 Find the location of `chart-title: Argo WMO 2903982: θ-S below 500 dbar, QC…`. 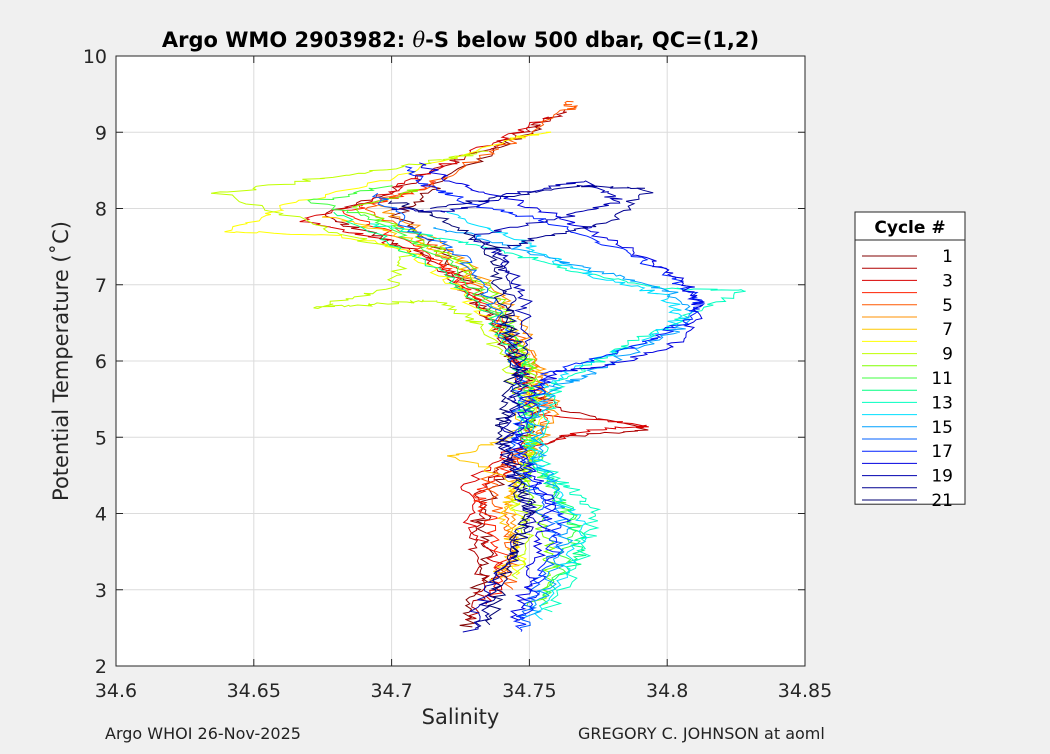

chart-title: Argo WMO 2903982: θ-S below 500 dbar, QC… is located at coordinates (460, 40).